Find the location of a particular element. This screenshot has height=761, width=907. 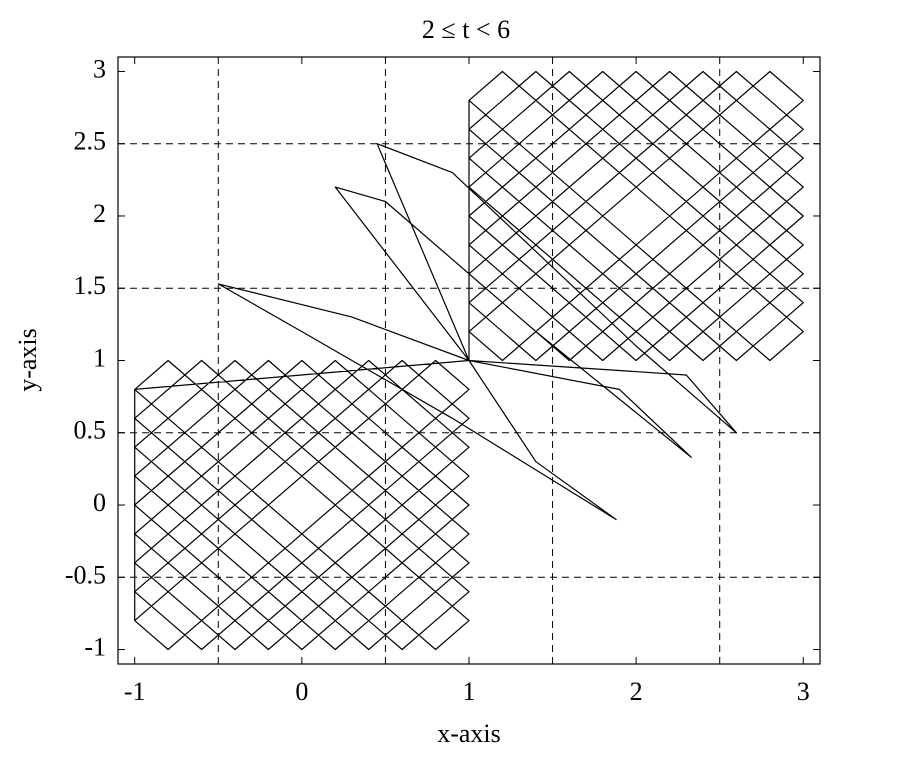

y-tick-label: 2 is located at coordinates (99, 213).